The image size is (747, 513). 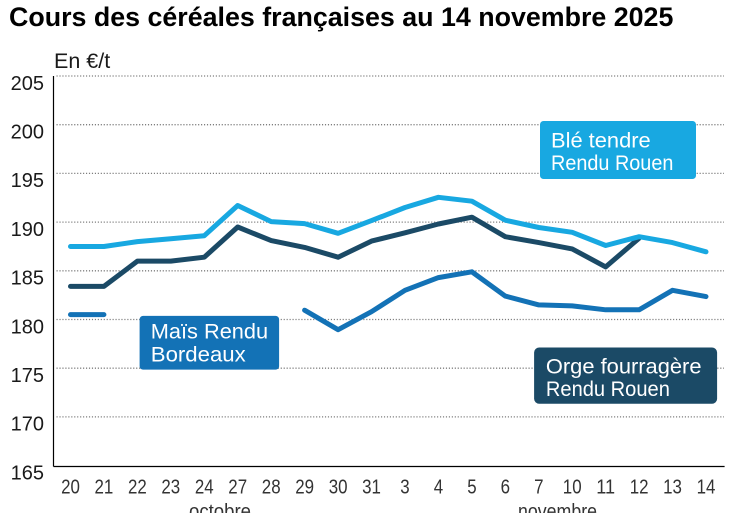 I want to click on svg-text: Maïs Rendu, so click(x=209, y=332).